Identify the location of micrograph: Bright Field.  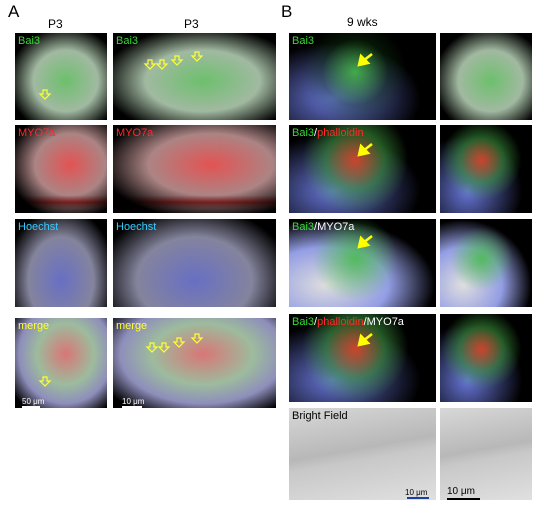
(362, 454).